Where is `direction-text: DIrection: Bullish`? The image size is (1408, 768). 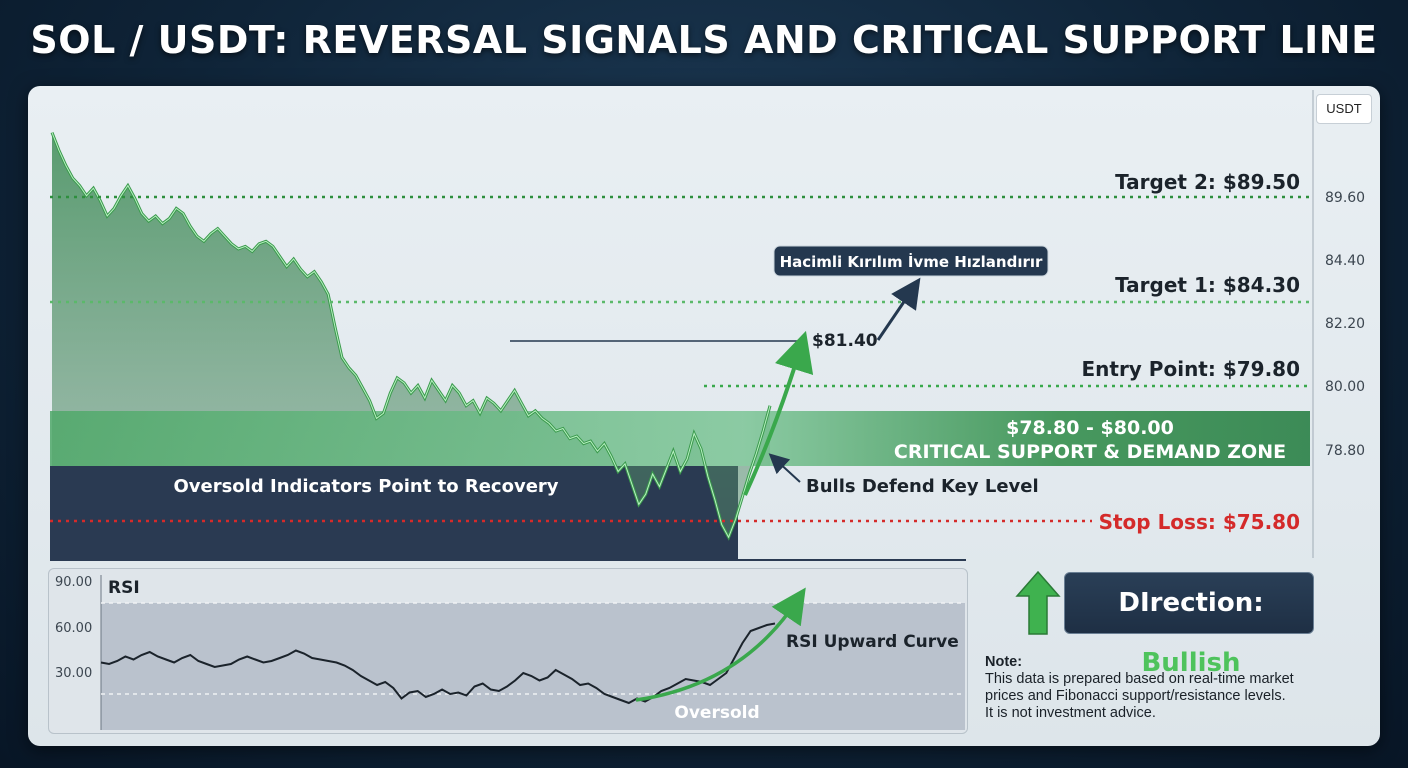
direction-text: DIrection: Bullish is located at coordinates (1191, 633).